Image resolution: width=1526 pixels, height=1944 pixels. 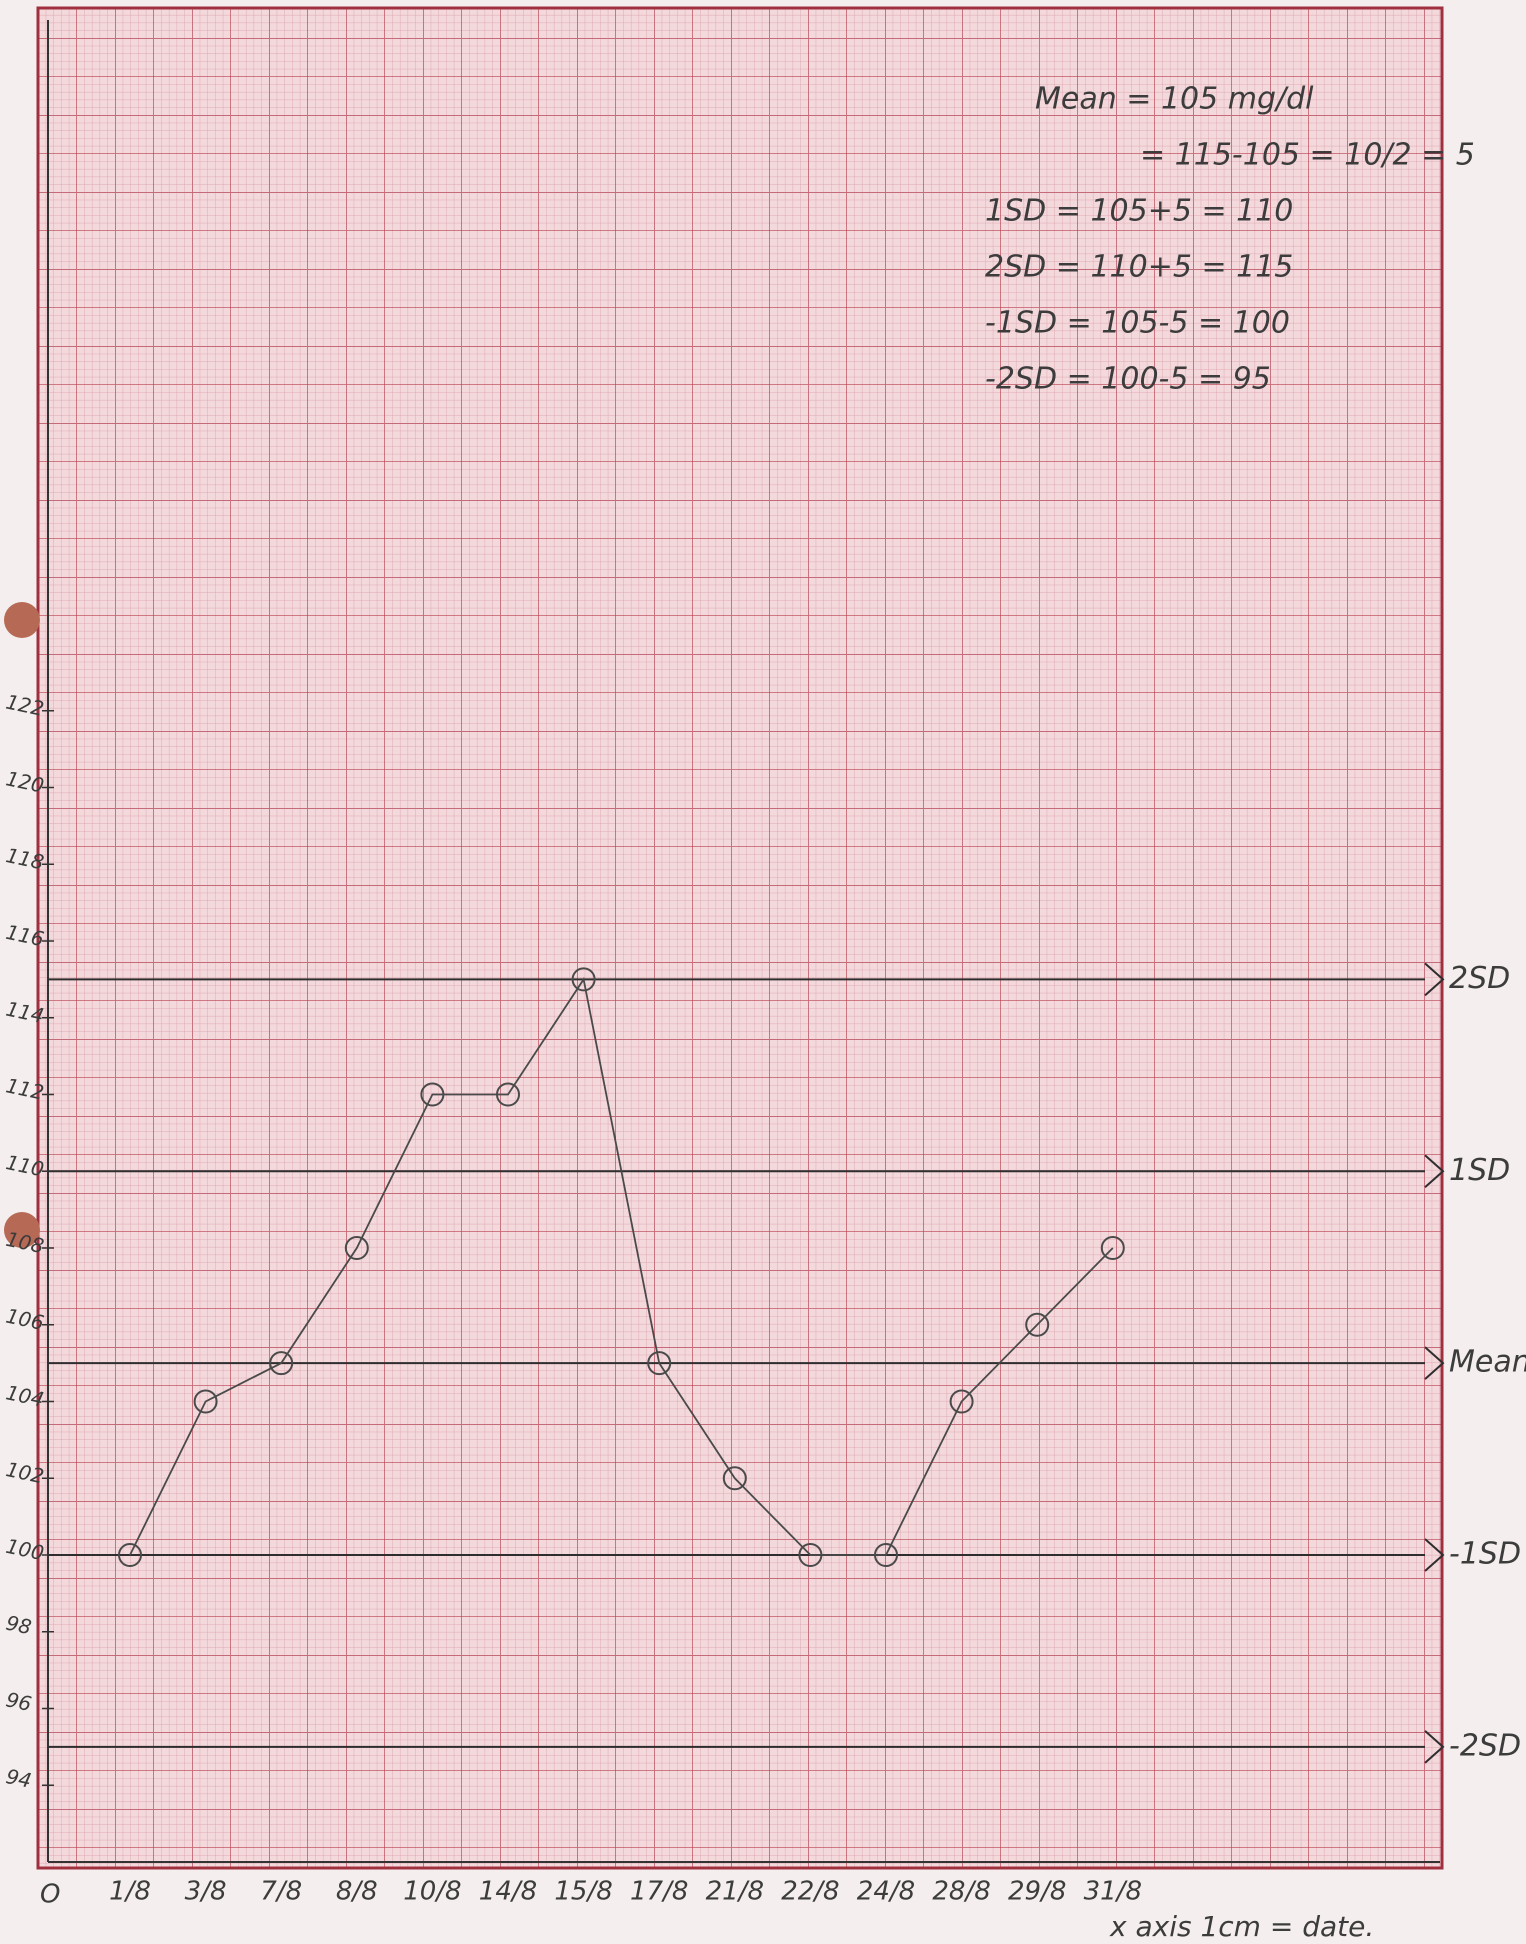 I want to click on x-tick-label: 29/8, so click(x=1037, y=1892).